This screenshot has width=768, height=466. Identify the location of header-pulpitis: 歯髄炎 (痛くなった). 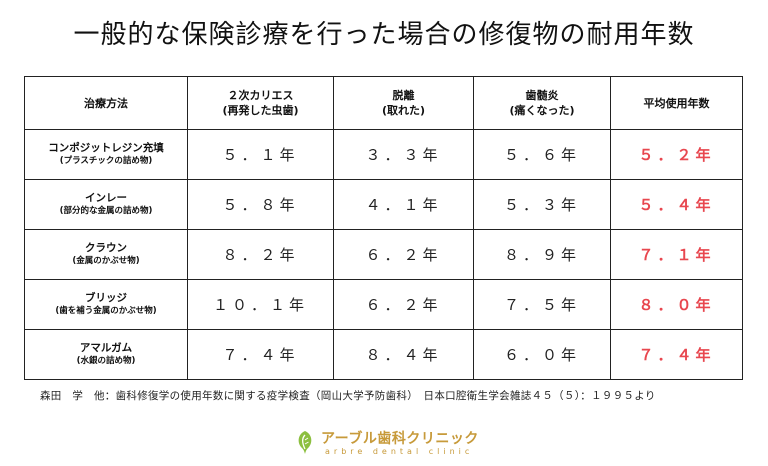
(542, 103).